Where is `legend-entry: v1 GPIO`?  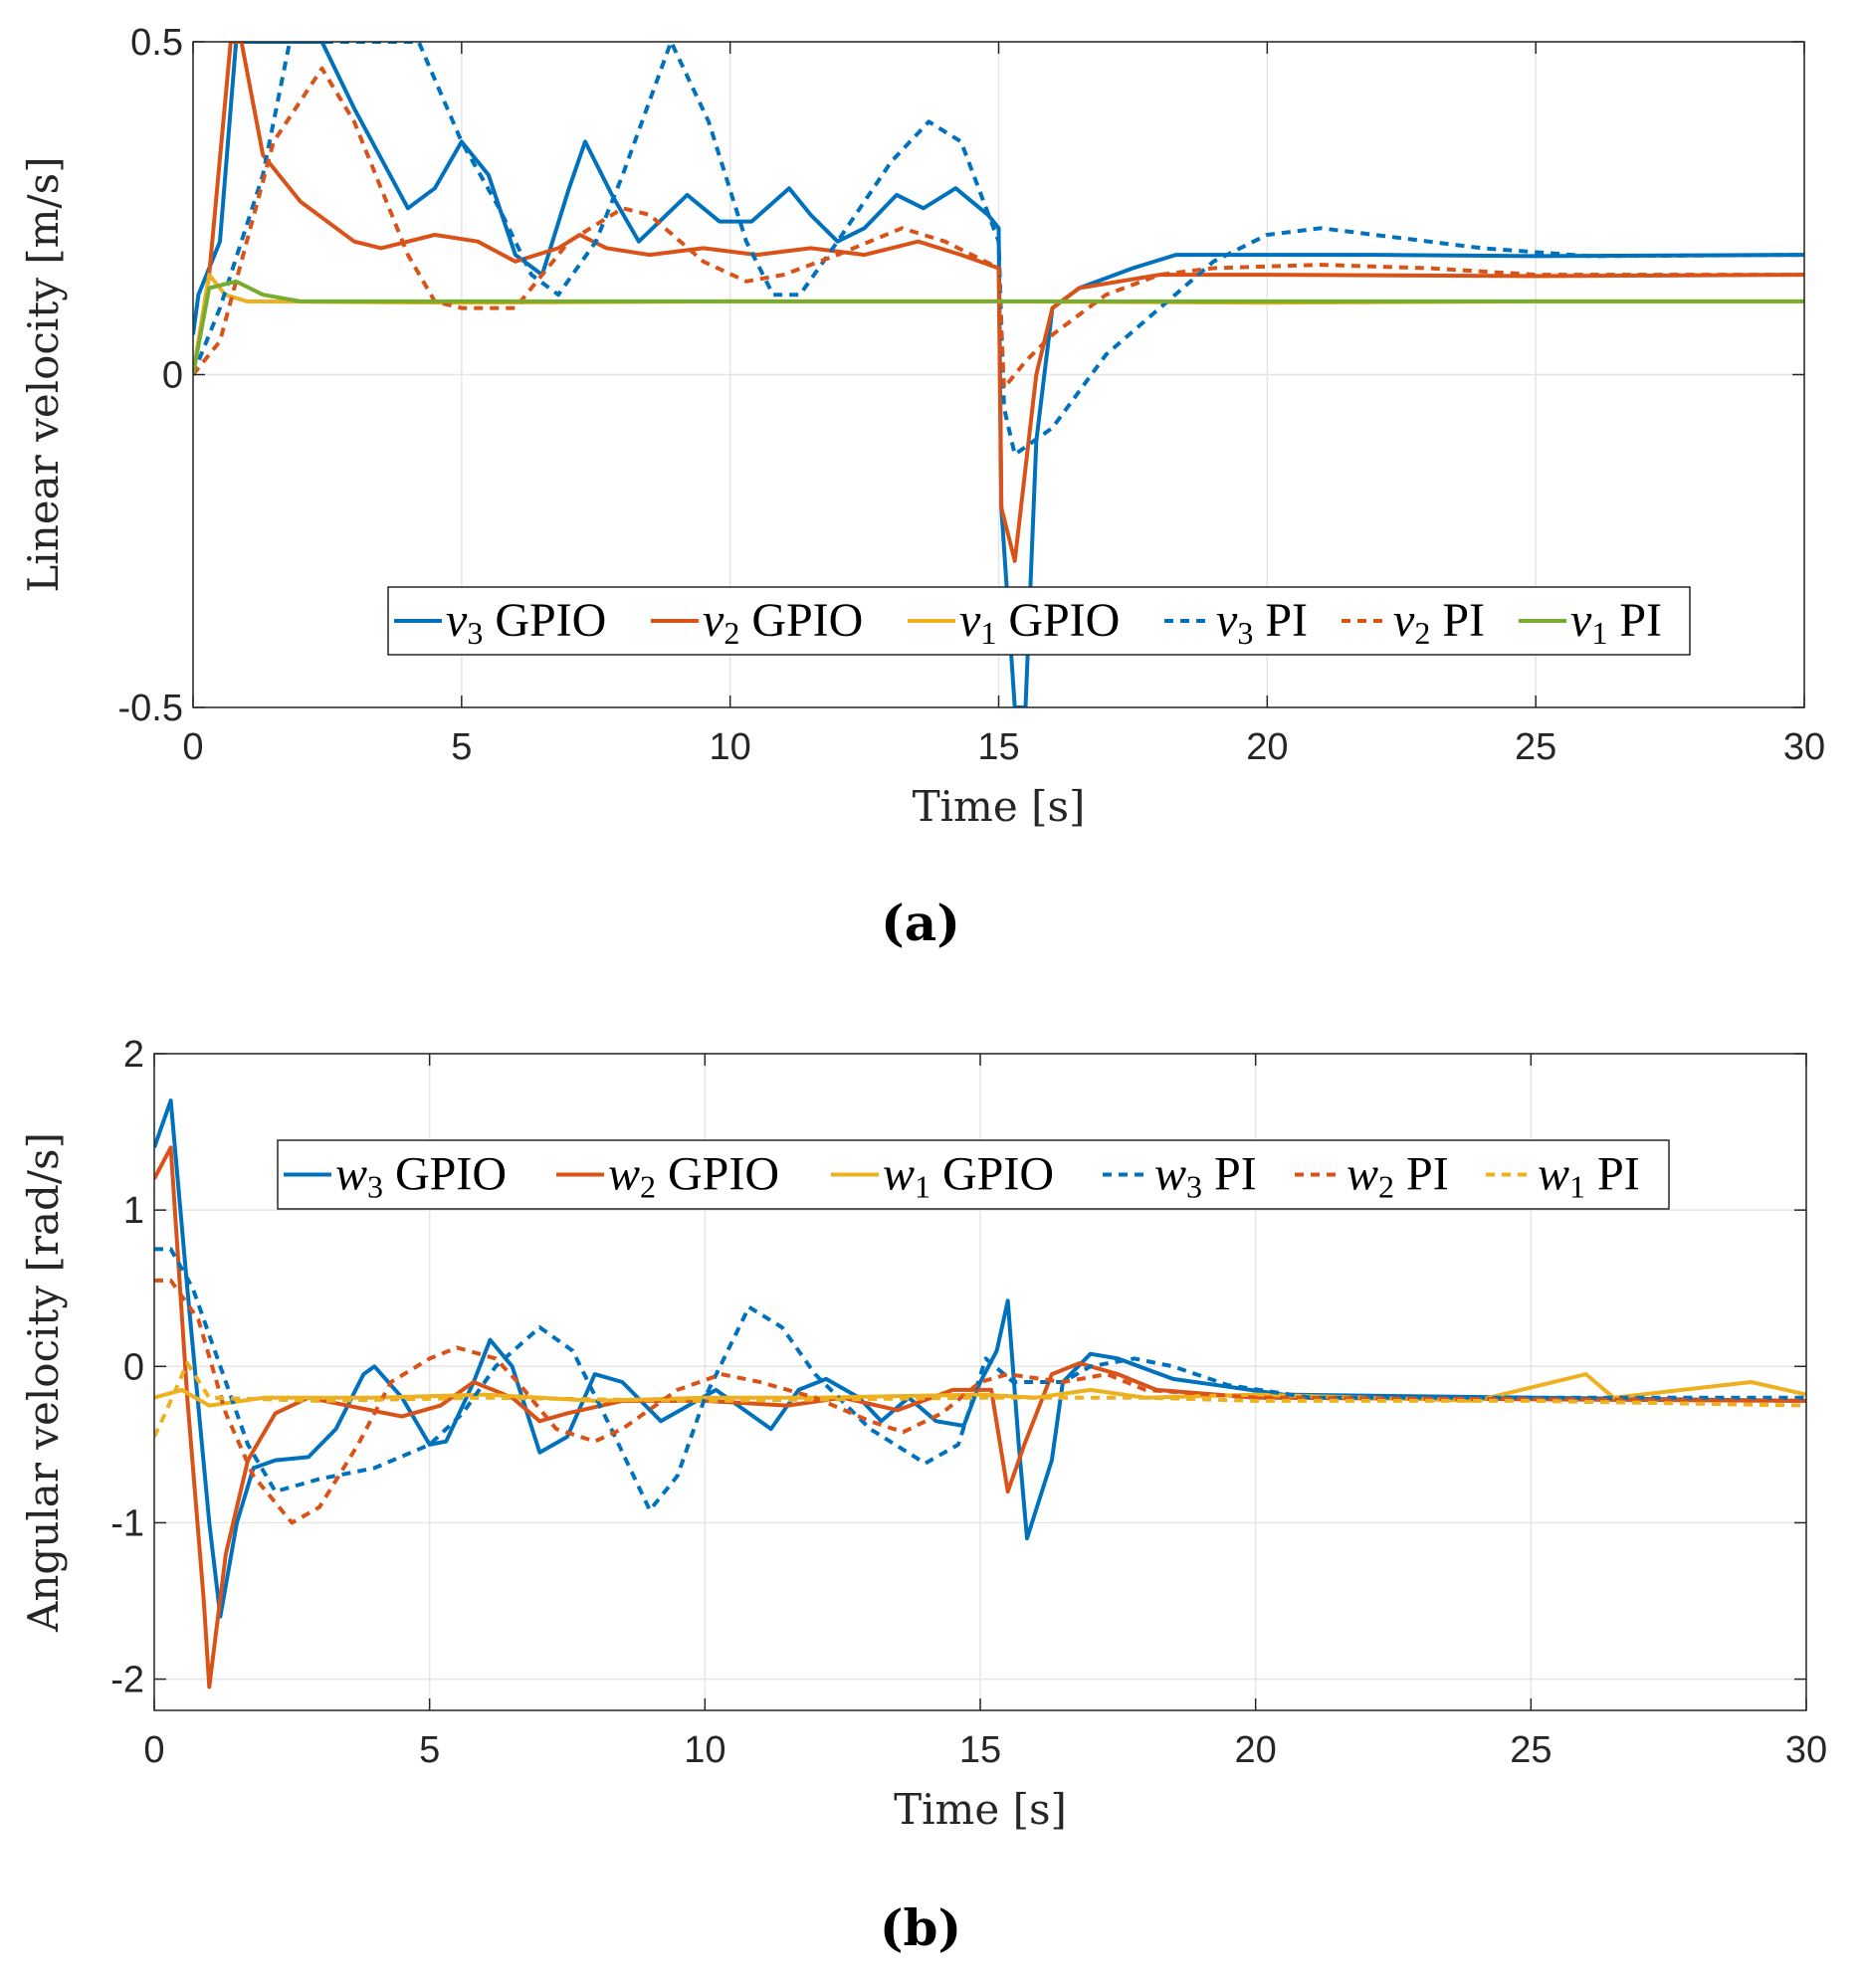
legend-entry: v1 GPIO is located at coordinates (1014, 623).